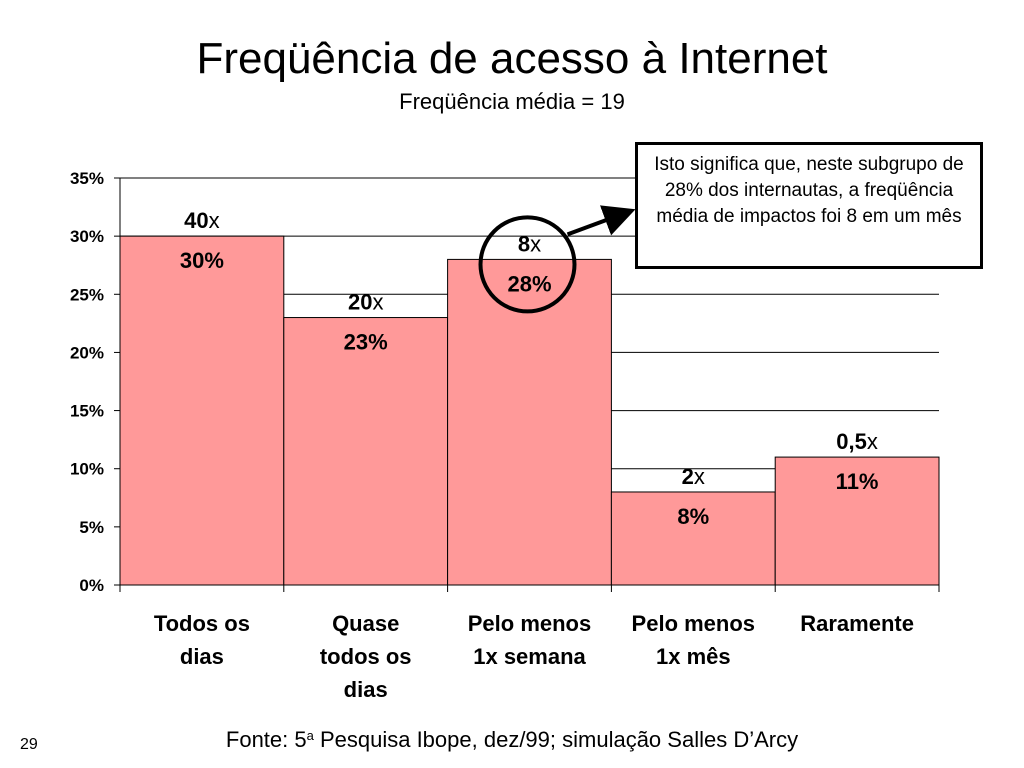 The height and width of the screenshot is (768, 1024). Describe the element at coordinates (266, 739) in the screenshot. I see `source-prefix: Fonte: 5` at that location.